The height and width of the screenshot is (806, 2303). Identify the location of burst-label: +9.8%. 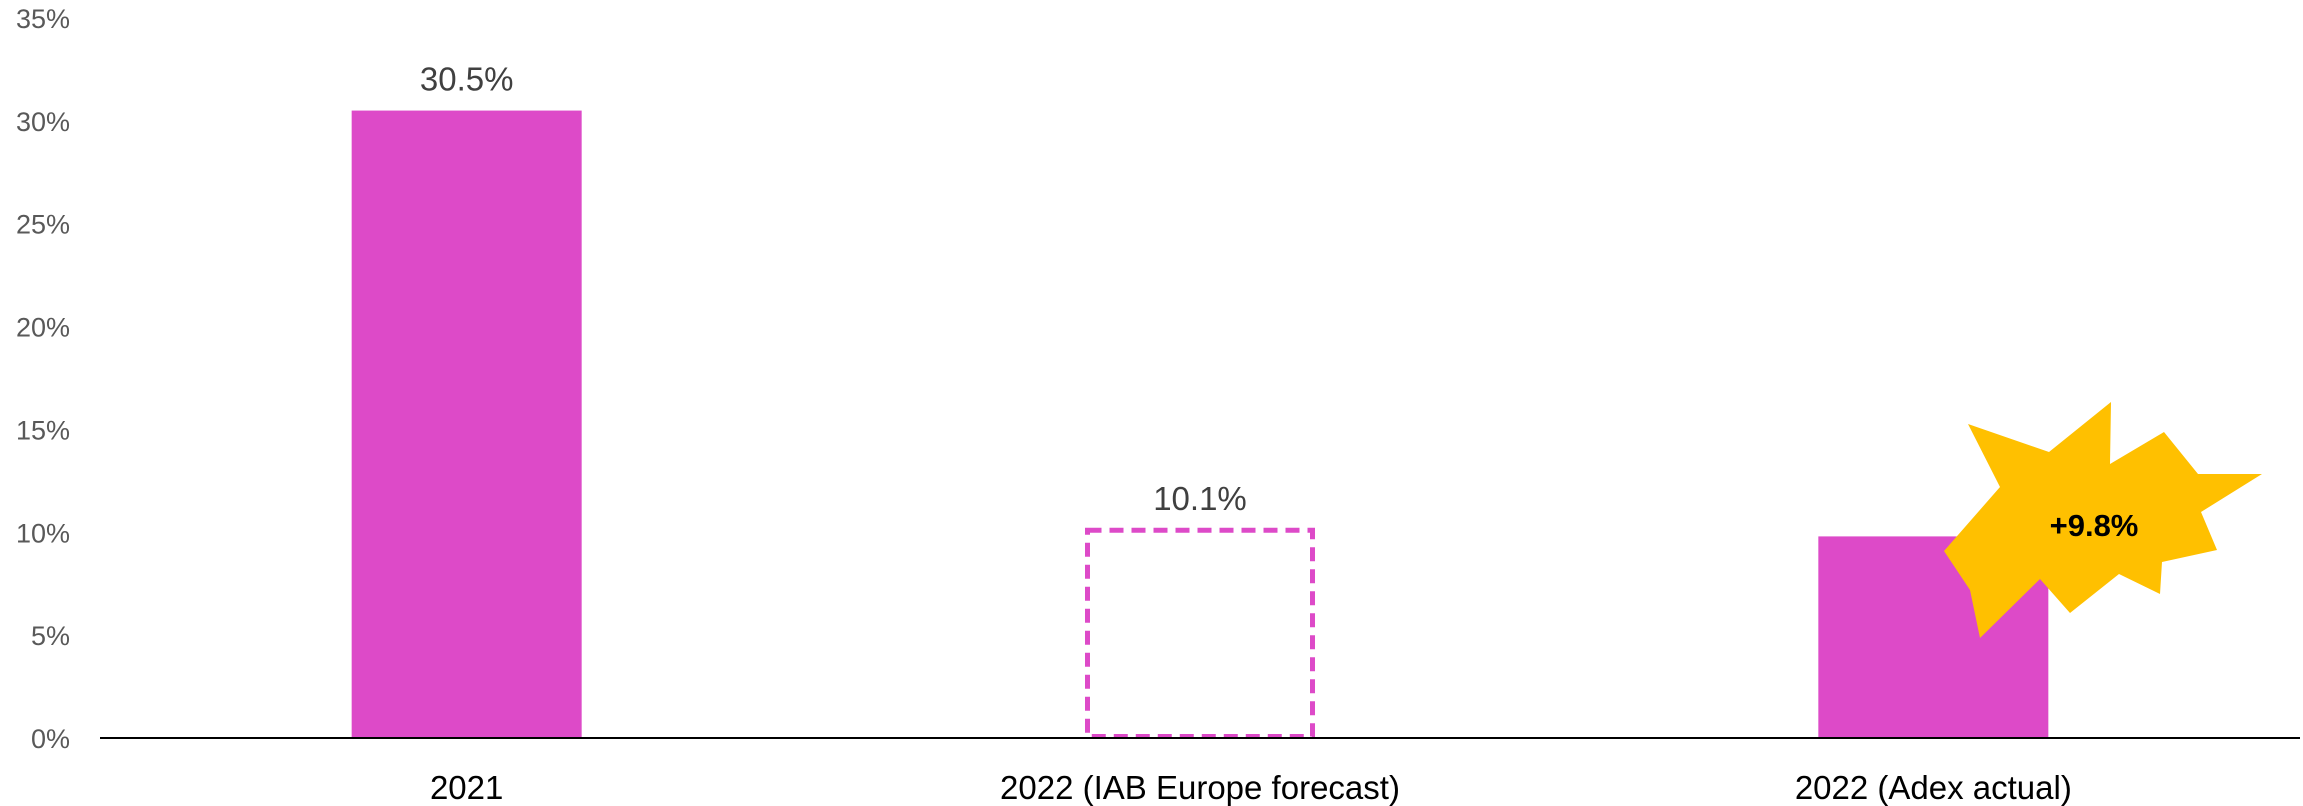
(2094, 525).